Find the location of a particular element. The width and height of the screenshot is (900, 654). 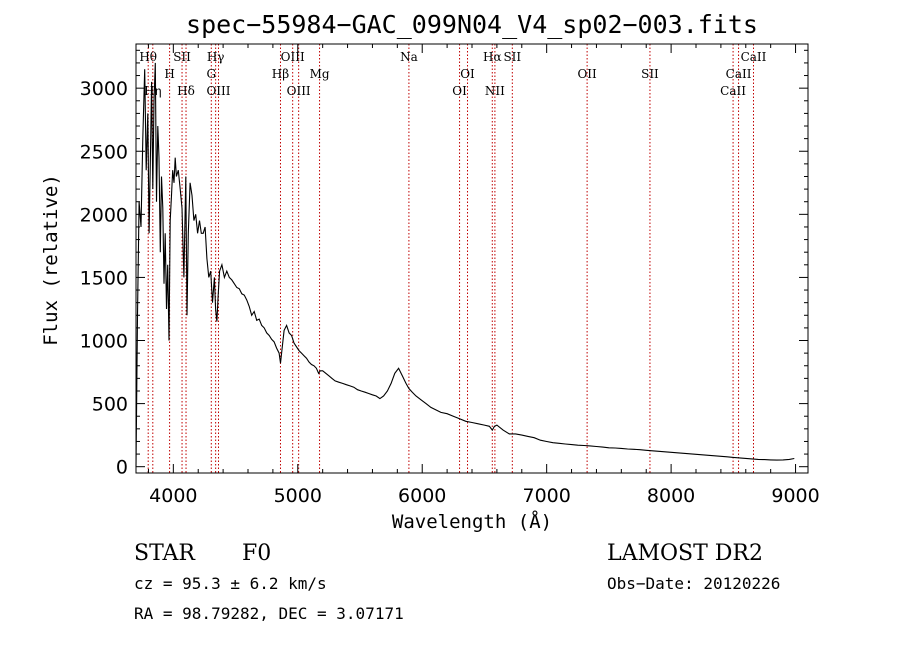

y-tick-label: 2500 is located at coordinates (104, 152).